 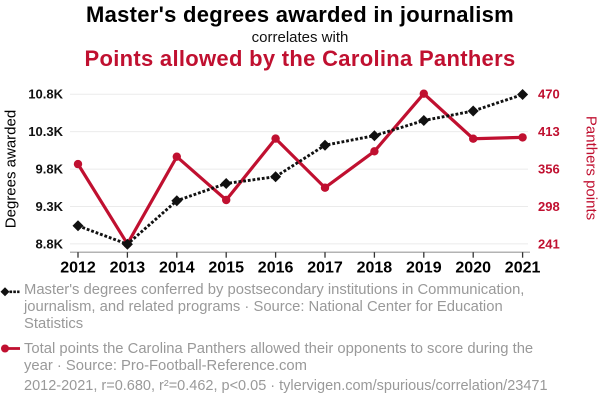 I want to click on svg-text: 2016, so click(x=276, y=268).